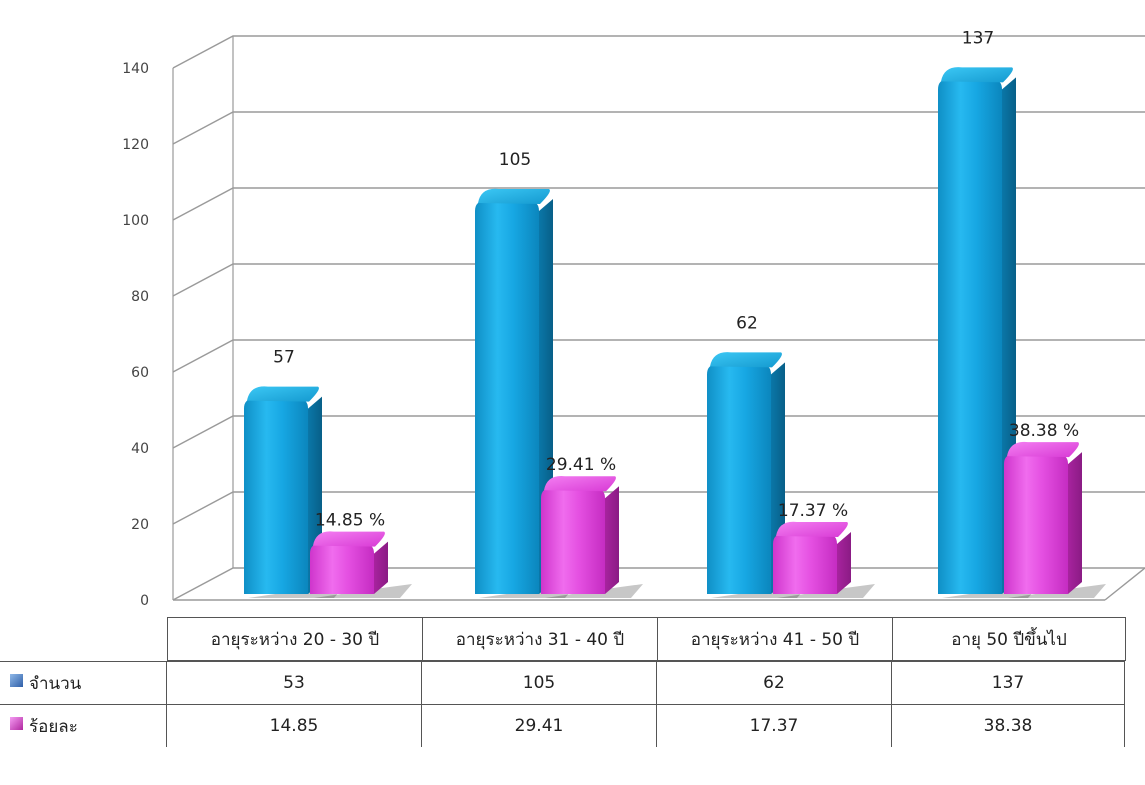 Image resolution: width=1145 pixels, height=785 pixels. Describe the element at coordinates (135, 145) in the screenshot. I see `y-tick-label: 120` at that location.